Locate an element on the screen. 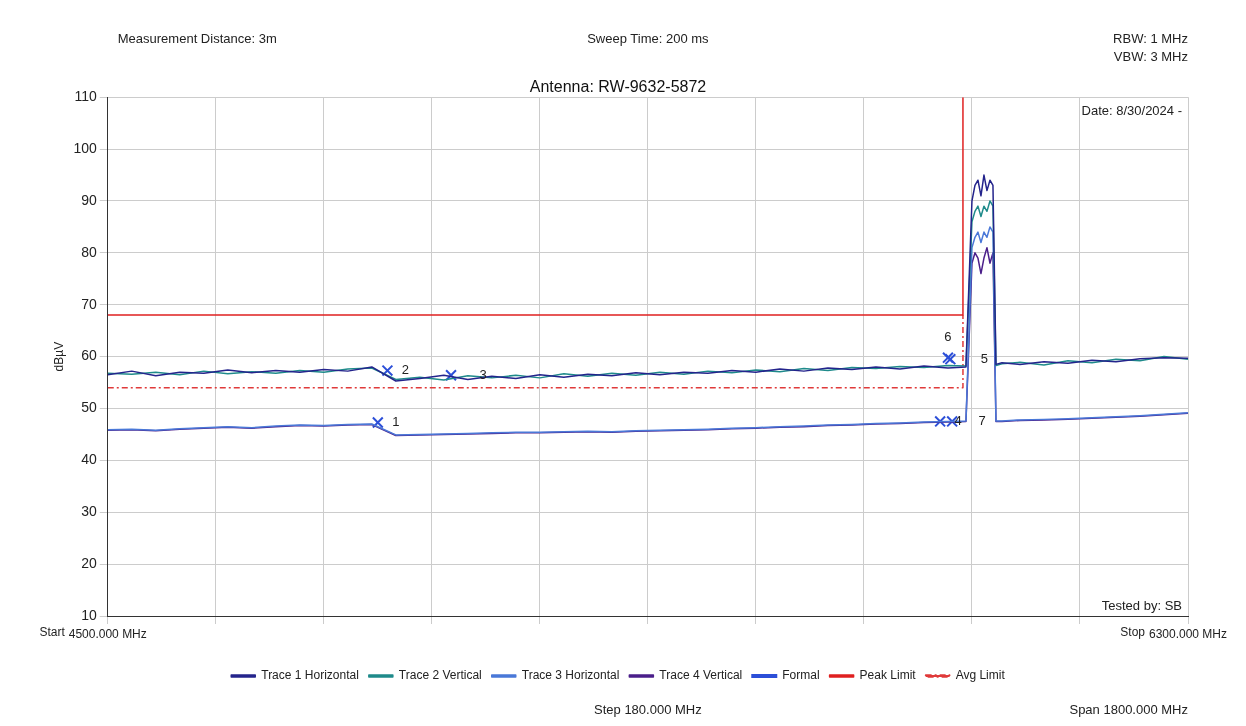 This screenshot has width=1246, height=726. y-tick-label: 30 is located at coordinates (89, 511).